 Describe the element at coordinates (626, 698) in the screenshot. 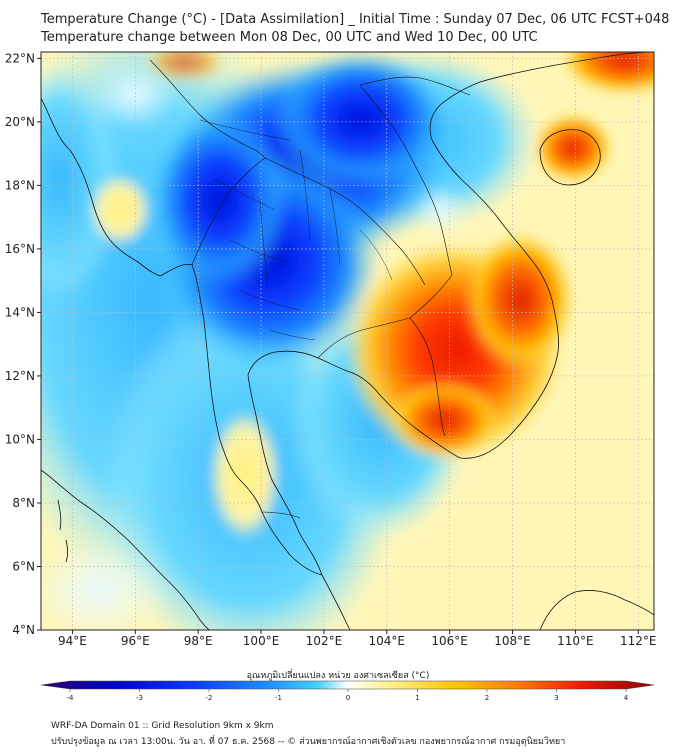

I see `colorbar-tick-label: 4` at that location.